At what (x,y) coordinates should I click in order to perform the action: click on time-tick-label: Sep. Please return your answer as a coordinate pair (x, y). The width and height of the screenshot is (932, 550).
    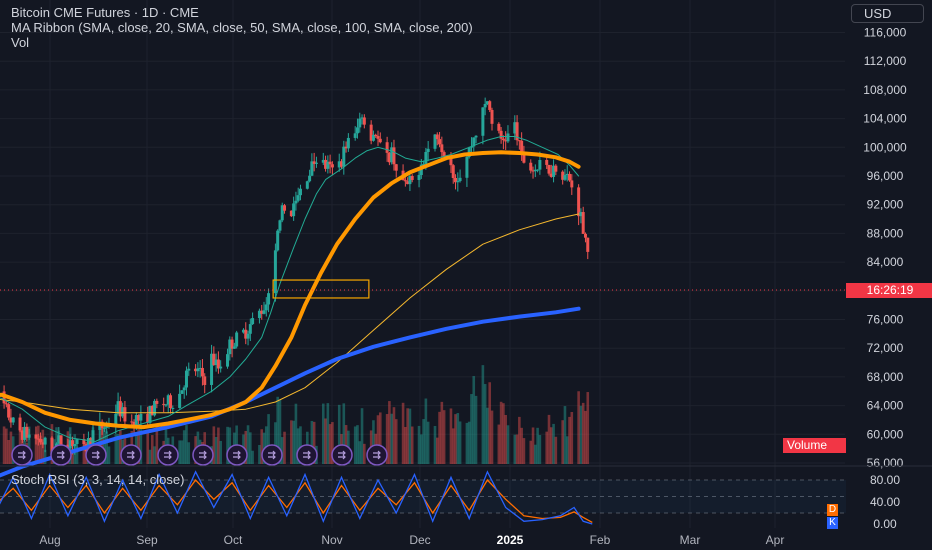
    Looking at the image, I should click on (147, 540).